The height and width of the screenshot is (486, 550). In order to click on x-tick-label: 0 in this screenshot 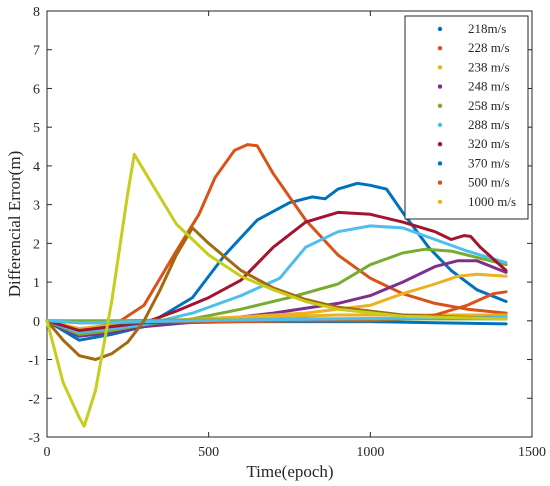, I will do `click(47, 452)`.